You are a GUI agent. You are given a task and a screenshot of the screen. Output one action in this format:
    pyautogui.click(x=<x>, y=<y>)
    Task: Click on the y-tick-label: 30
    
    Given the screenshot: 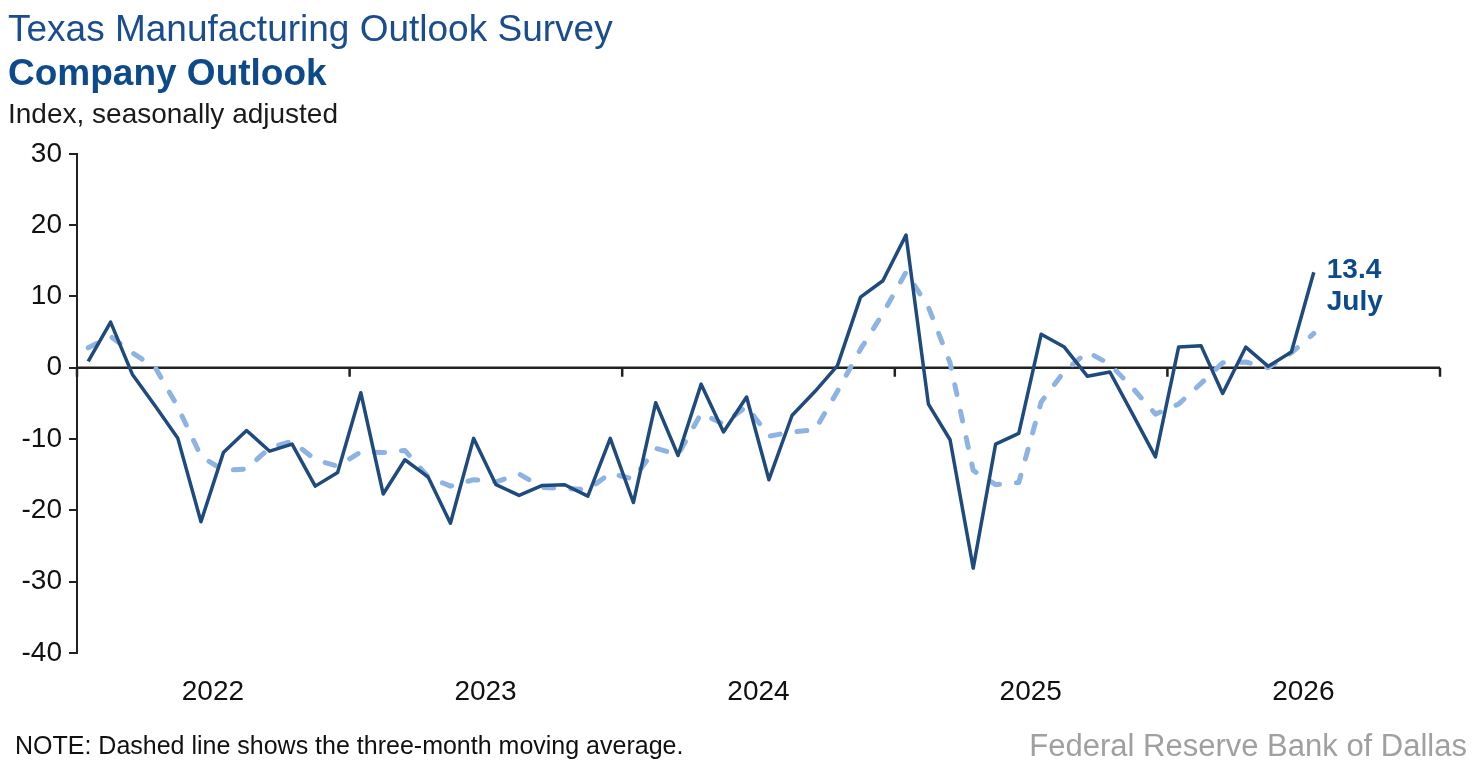 What is the action you would take?
    pyautogui.click(x=46, y=152)
    